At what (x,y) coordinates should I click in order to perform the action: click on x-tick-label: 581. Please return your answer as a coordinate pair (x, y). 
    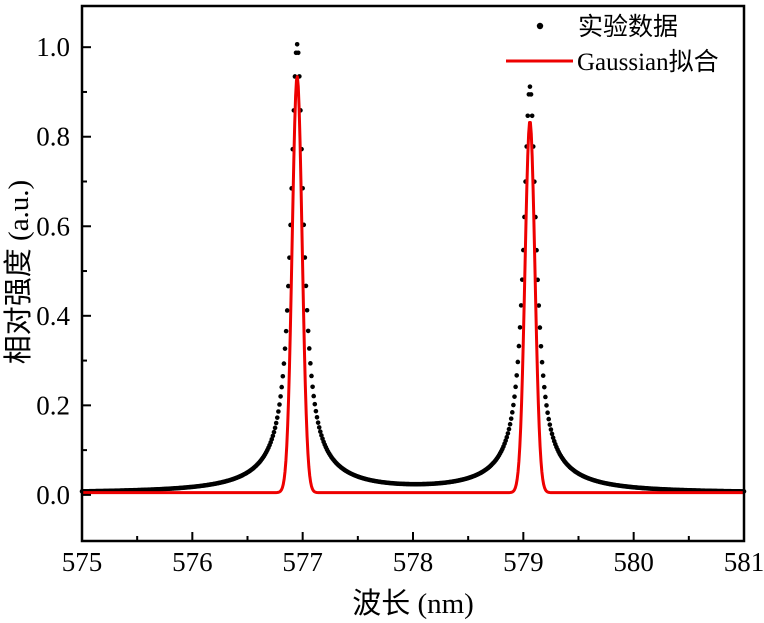
    Looking at the image, I should click on (744, 562).